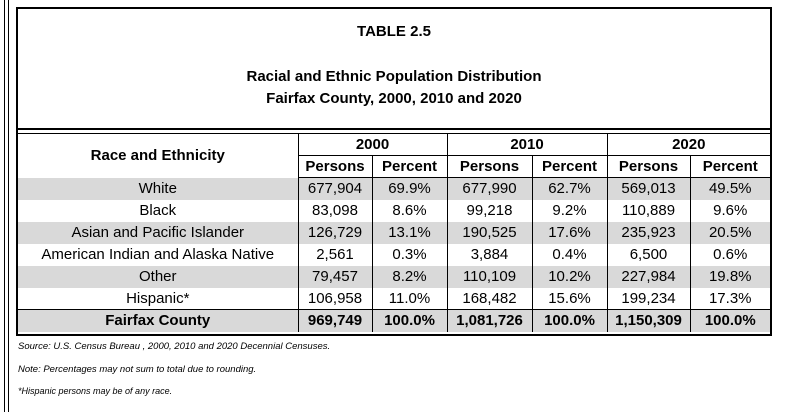 This screenshot has width=792, height=412. Describe the element at coordinates (158, 276) in the screenshot. I see `row-label: Other` at that location.